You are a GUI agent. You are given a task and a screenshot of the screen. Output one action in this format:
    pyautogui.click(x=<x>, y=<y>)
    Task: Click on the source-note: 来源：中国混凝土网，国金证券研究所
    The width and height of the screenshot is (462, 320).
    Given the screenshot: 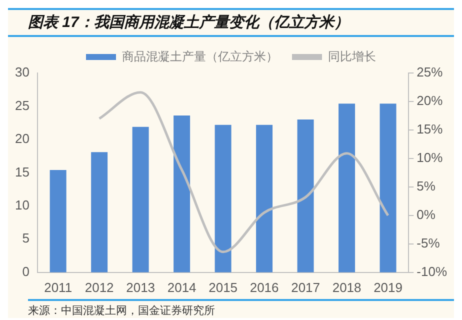 What is the action you would take?
    pyautogui.click(x=241, y=309)
    